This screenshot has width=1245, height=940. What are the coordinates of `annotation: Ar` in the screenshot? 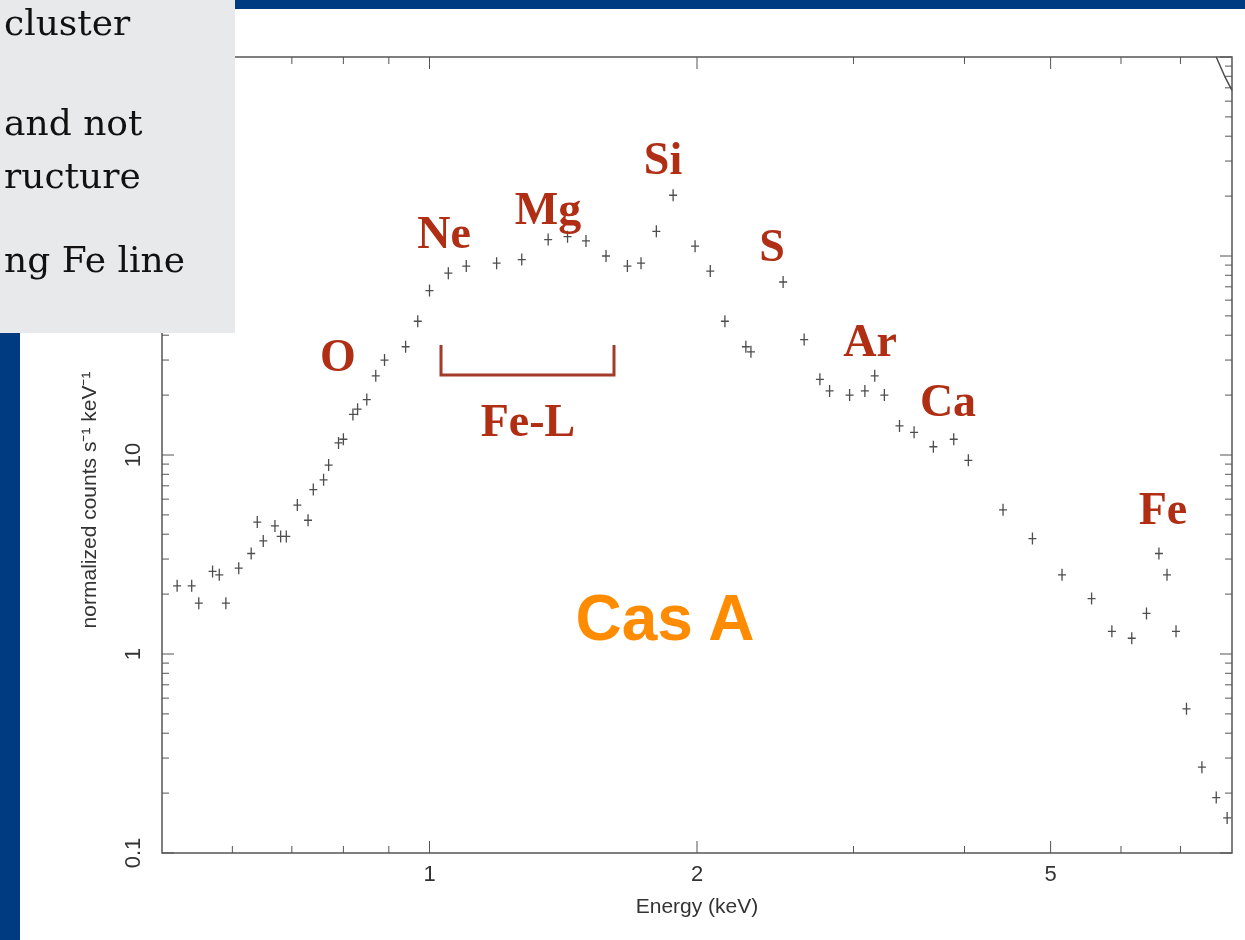 It's located at (870, 340).